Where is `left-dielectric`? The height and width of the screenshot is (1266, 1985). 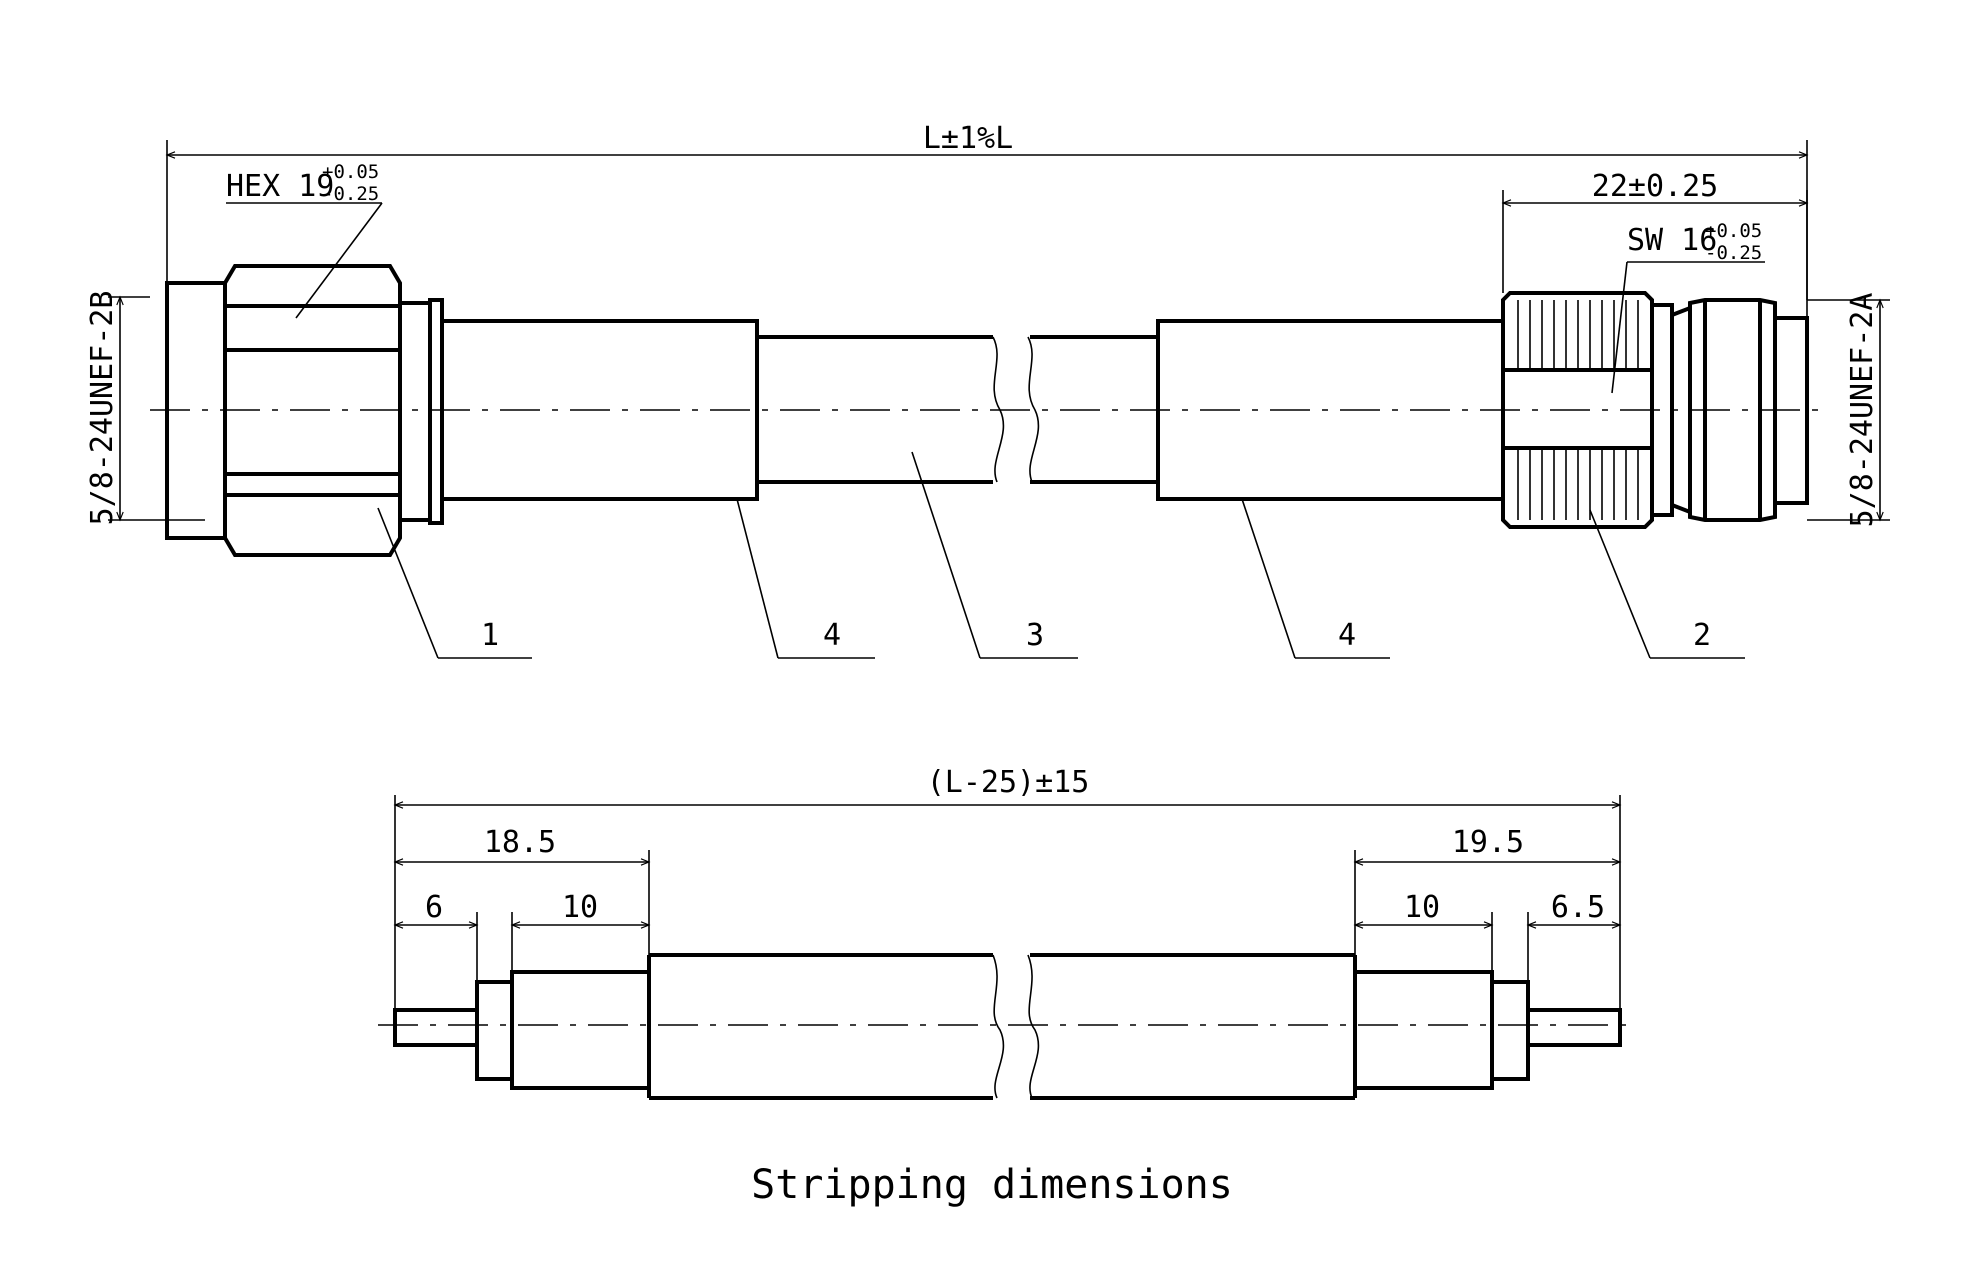
left-dielectric is located at coordinates (494, 1030).